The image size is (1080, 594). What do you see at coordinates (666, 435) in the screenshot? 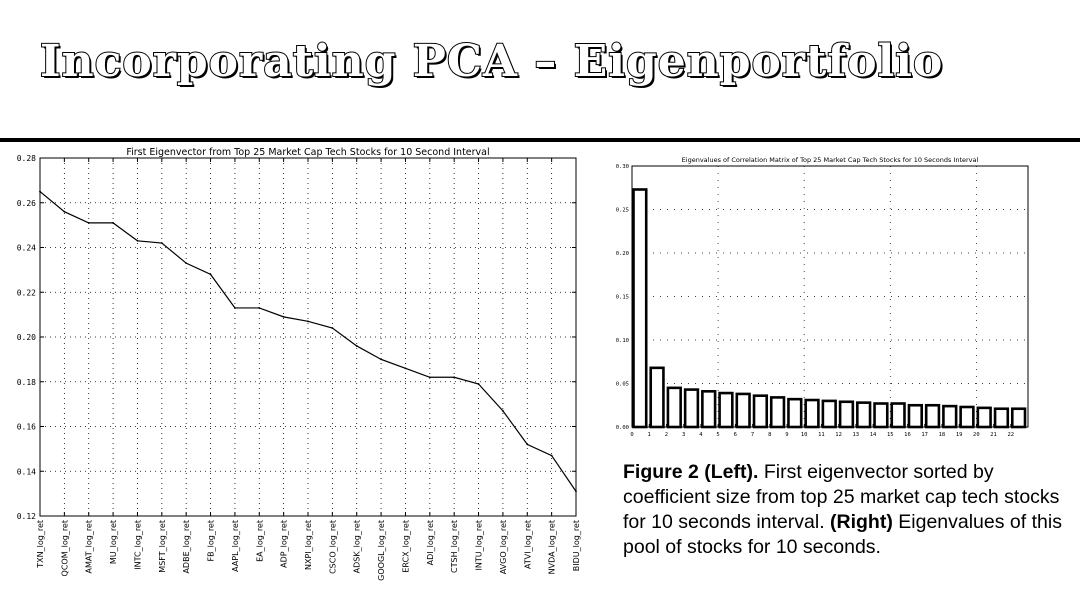
I see `right-x-tick-label: 2` at bounding box center [666, 435].